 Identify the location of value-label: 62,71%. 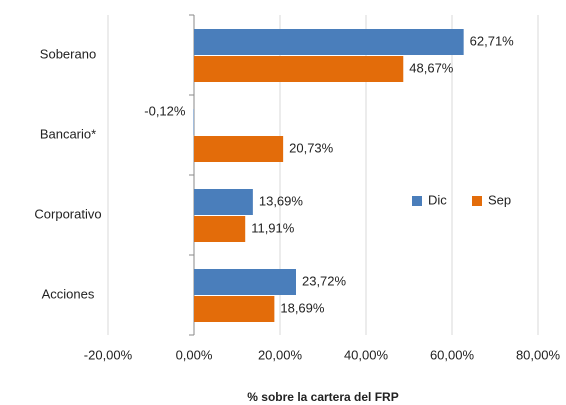
(492, 40).